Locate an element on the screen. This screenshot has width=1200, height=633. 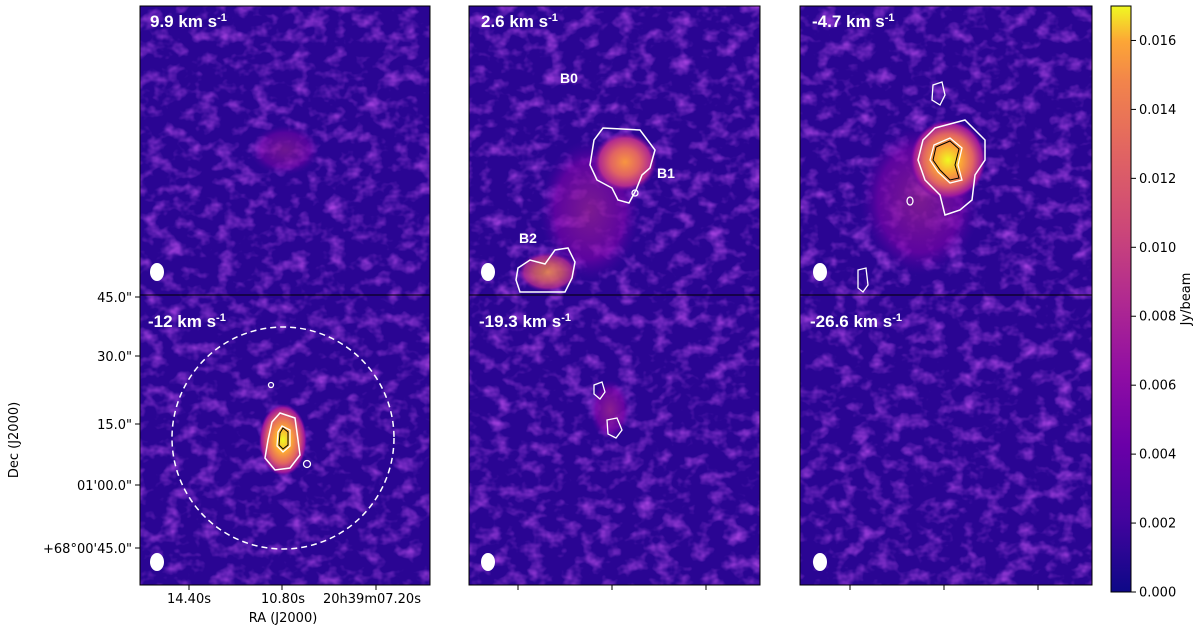
colorbar-tick-label: 0.012 is located at coordinates (1157, 179).